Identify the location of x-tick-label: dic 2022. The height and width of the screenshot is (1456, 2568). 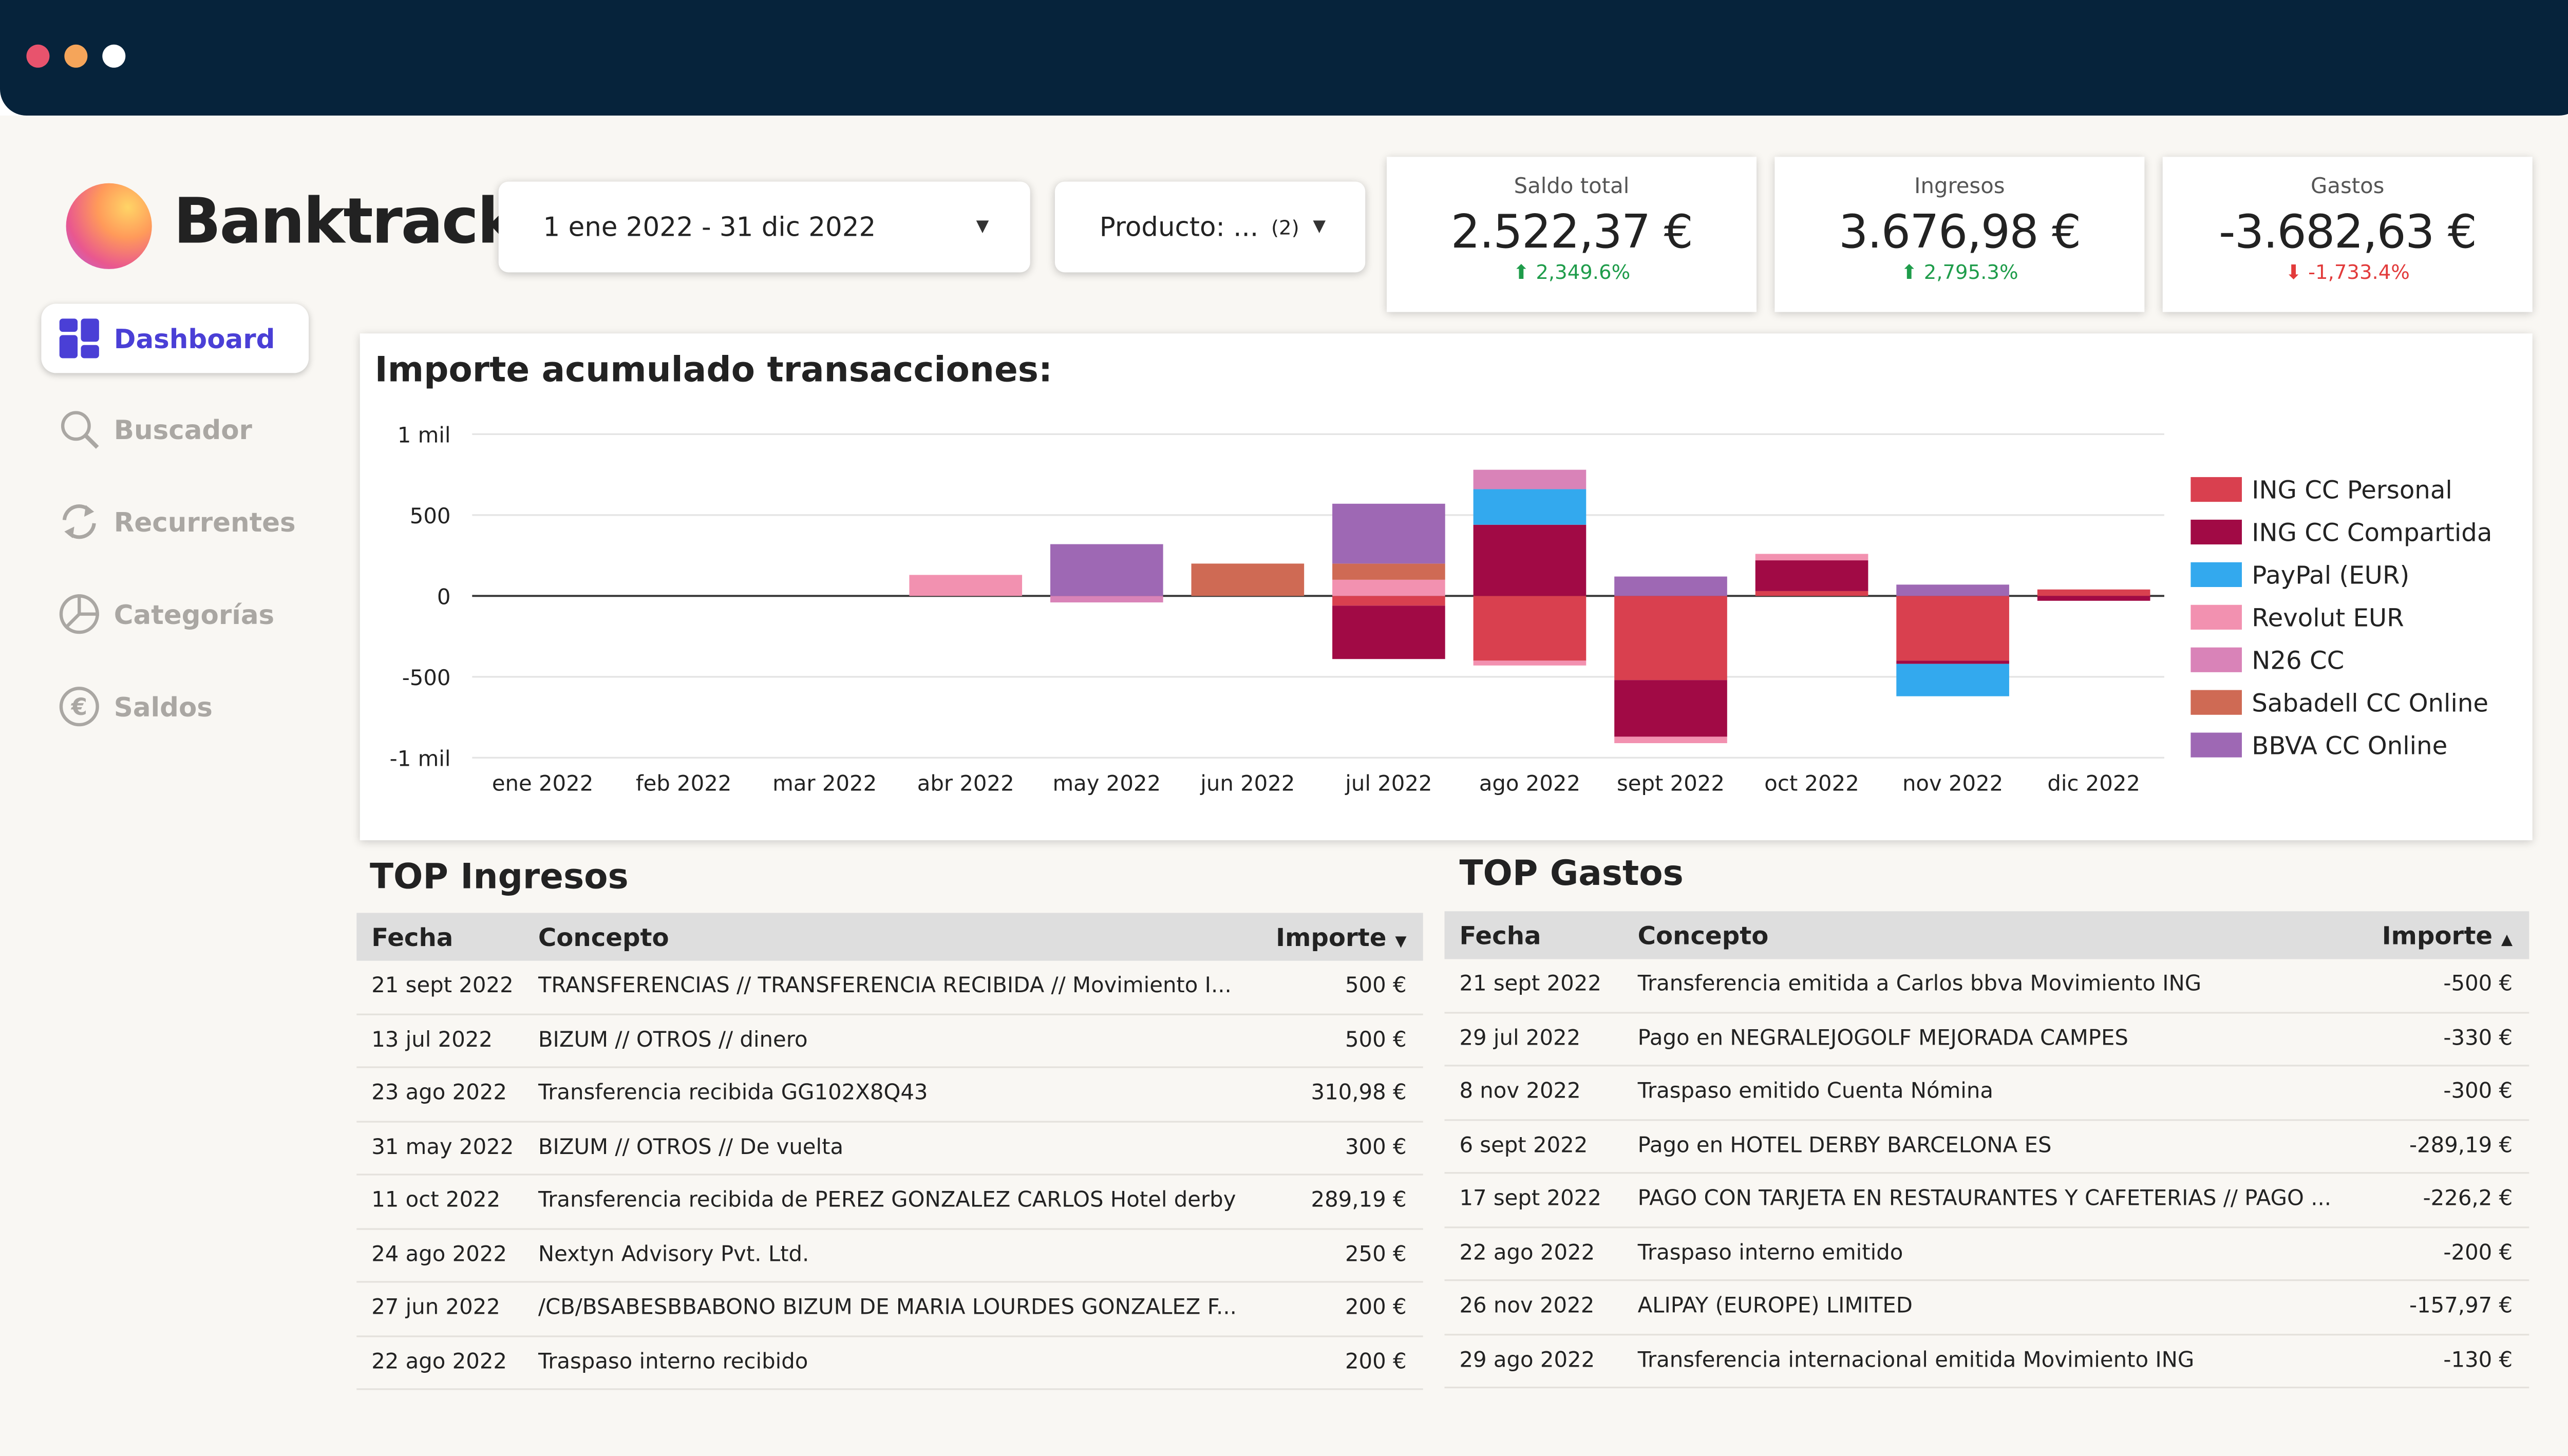
(2093, 783).